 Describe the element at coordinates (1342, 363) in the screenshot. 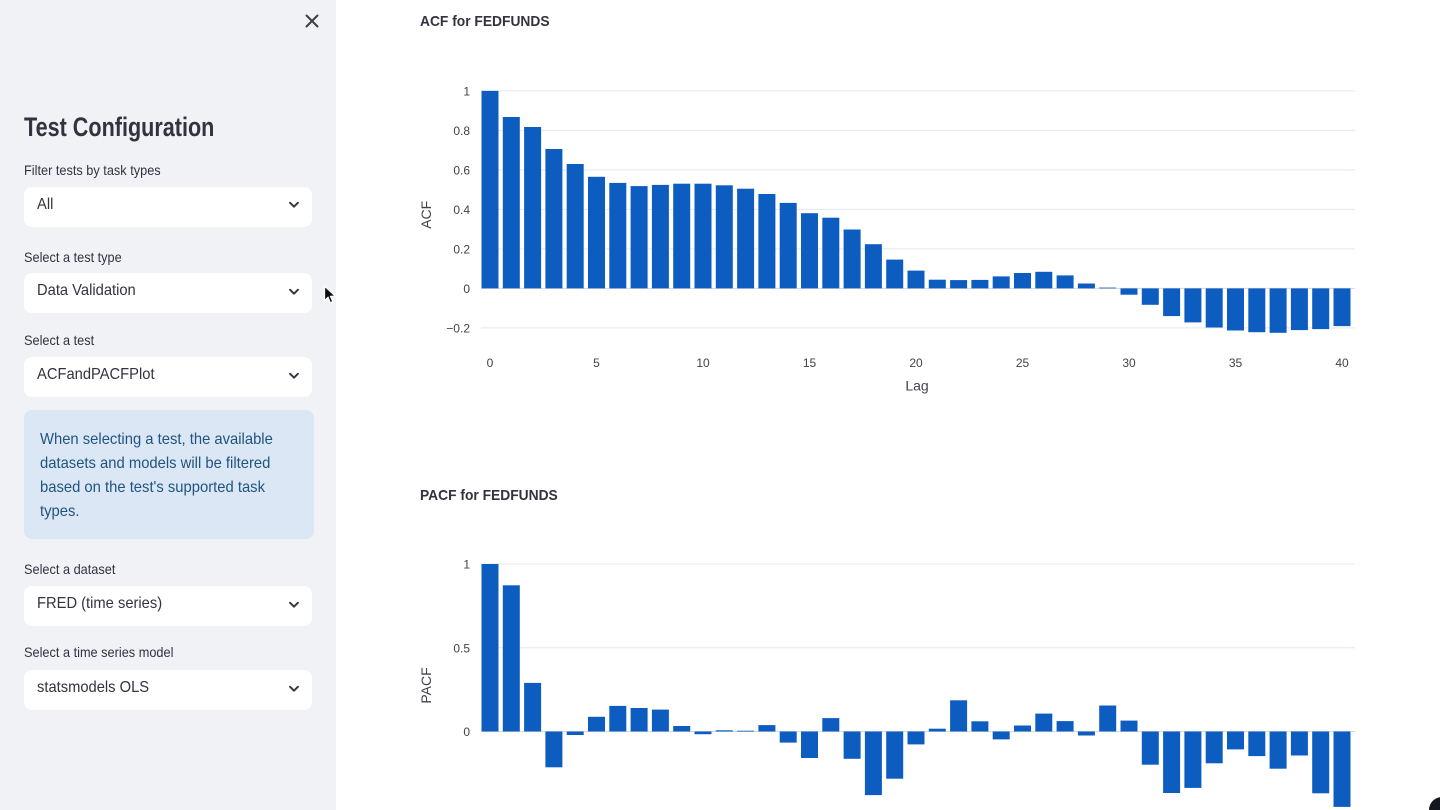

I see `svg-text: 40` at that location.